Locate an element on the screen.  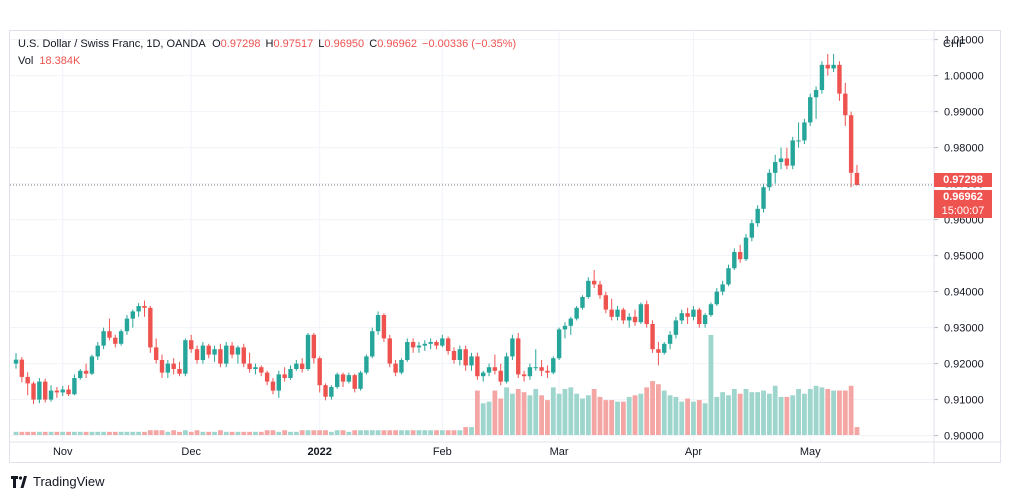
symbol-label: U.S. Dollar / Swiss Franc, 1D, OANDA is located at coordinates (112, 44).